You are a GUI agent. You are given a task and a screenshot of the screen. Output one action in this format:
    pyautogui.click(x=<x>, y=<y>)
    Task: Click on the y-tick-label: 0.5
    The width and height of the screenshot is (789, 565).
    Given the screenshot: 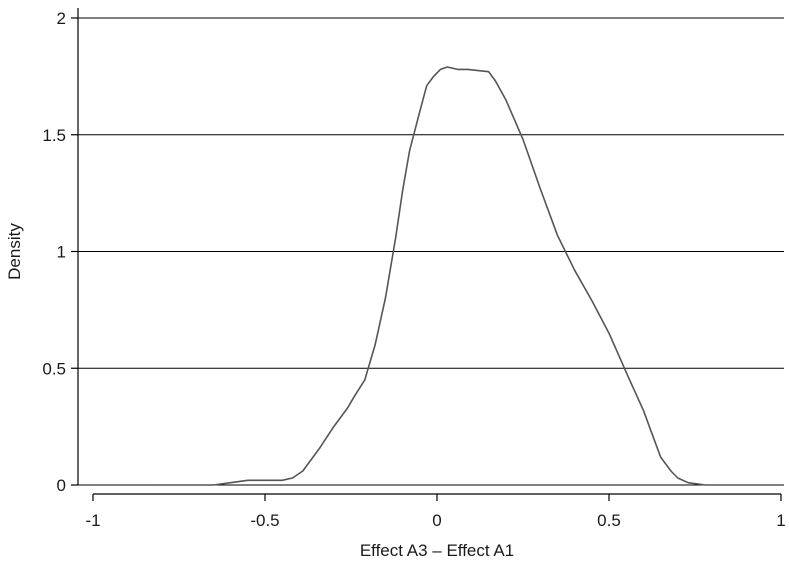 What is the action you would take?
    pyautogui.click(x=54, y=368)
    